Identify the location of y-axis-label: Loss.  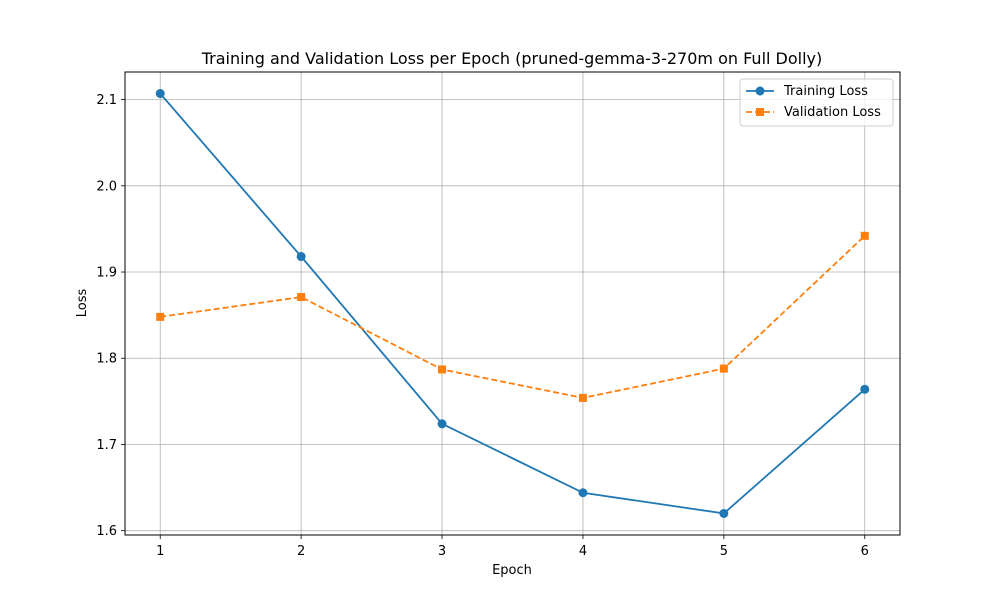
(82, 303).